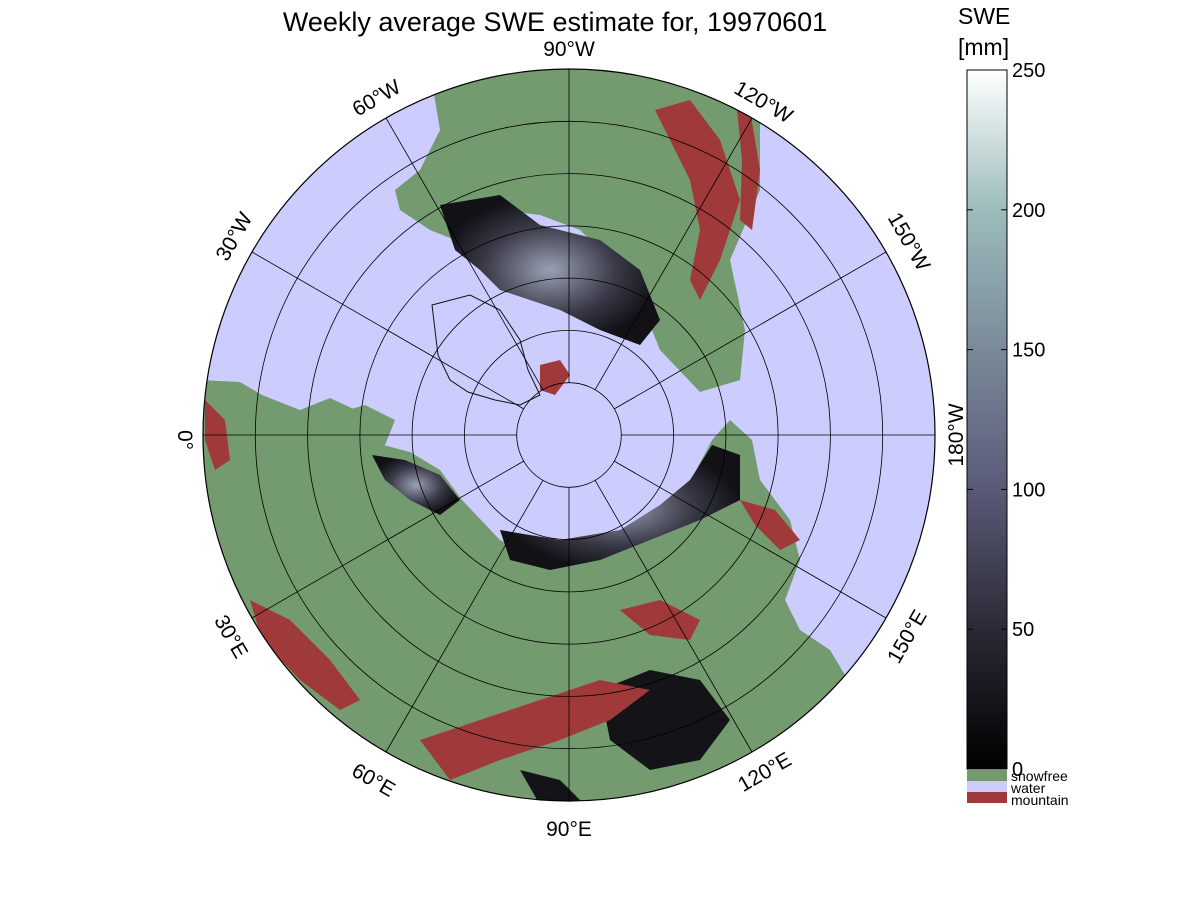 The image size is (1201, 901). Describe the element at coordinates (697, 200) in the screenshot. I see `mountain-rockies` at that location.